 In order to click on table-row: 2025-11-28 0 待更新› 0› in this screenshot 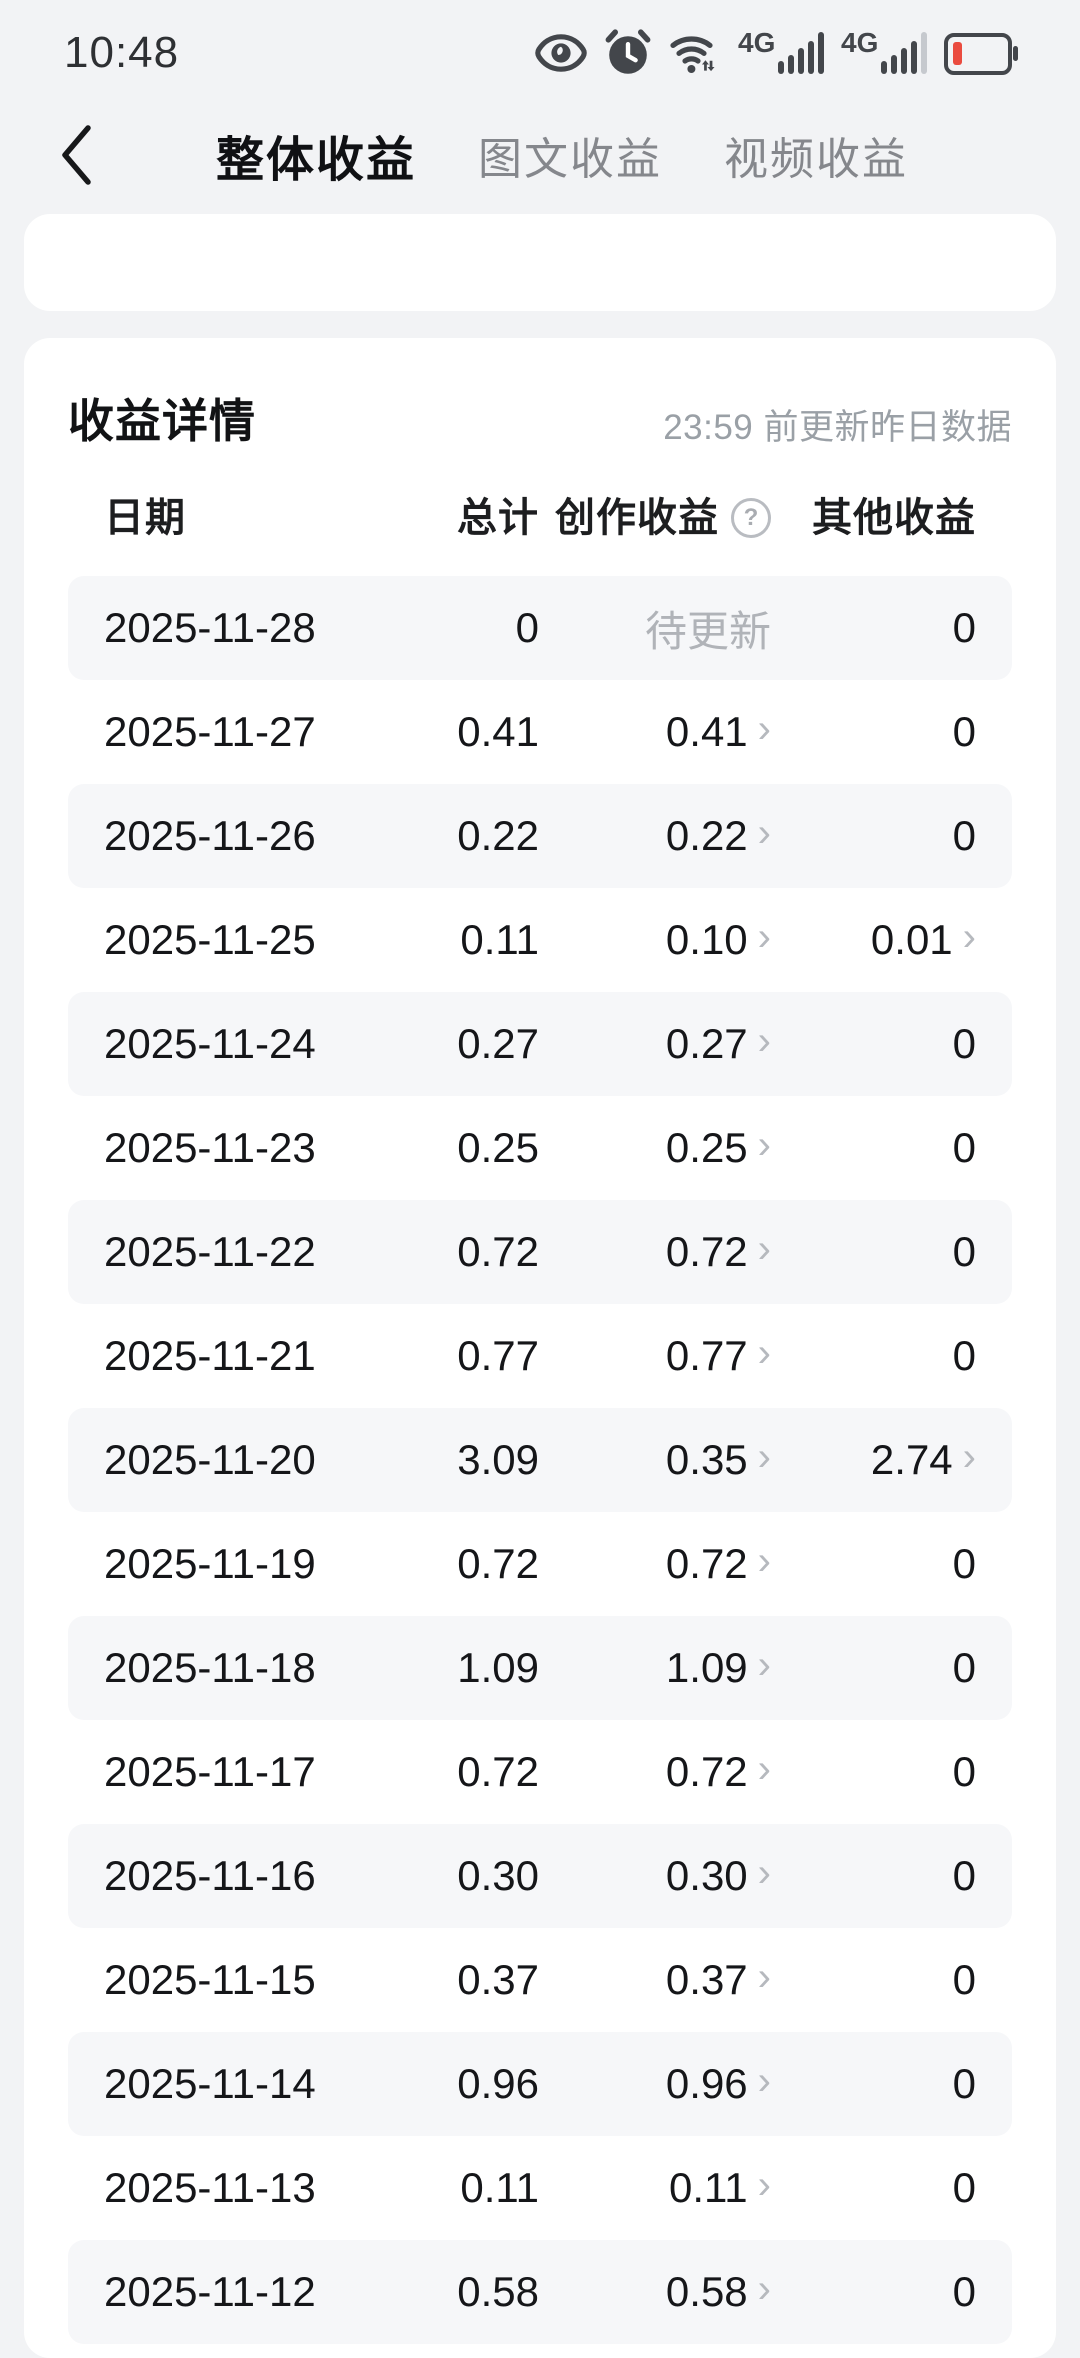, I will do `click(540, 628)`.